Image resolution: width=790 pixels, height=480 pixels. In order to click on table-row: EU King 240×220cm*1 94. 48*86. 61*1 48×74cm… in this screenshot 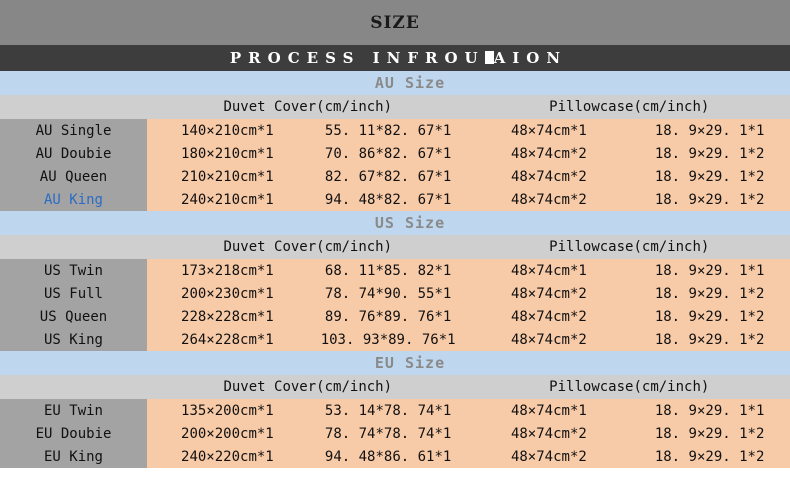, I will do `click(395, 456)`.